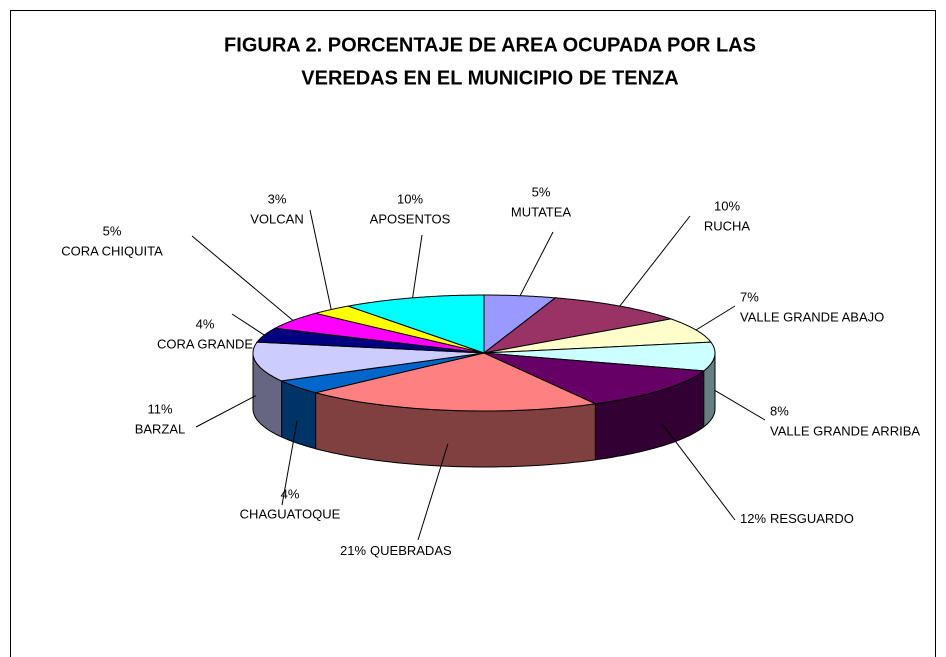 Image resolution: width=946 pixels, height=657 pixels. I want to click on category-label: CHAGUATOQUE, so click(290, 513).